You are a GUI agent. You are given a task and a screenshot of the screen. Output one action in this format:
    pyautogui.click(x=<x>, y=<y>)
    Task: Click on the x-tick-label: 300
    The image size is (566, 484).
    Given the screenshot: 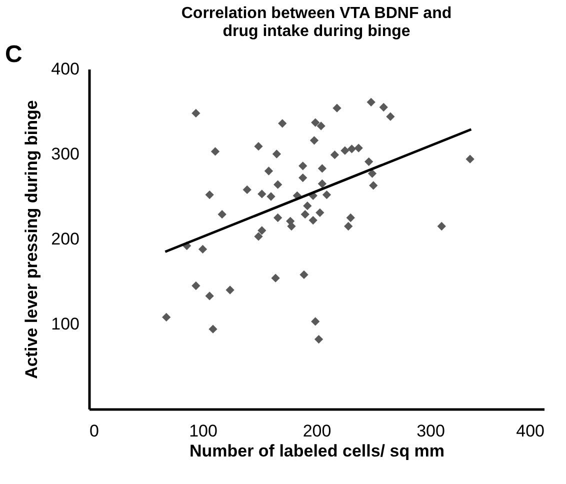 What is the action you would take?
    pyautogui.click(x=430, y=431)
    